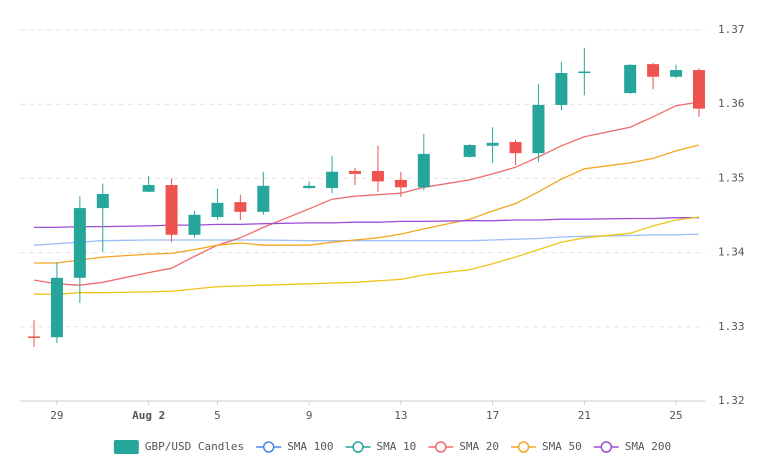 Image resolution: width=770 pixels, height=463 pixels. What do you see at coordinates (675, 415) in the screenshot?
I see `x-tick-label: 25` at bounding box center [675, 415].